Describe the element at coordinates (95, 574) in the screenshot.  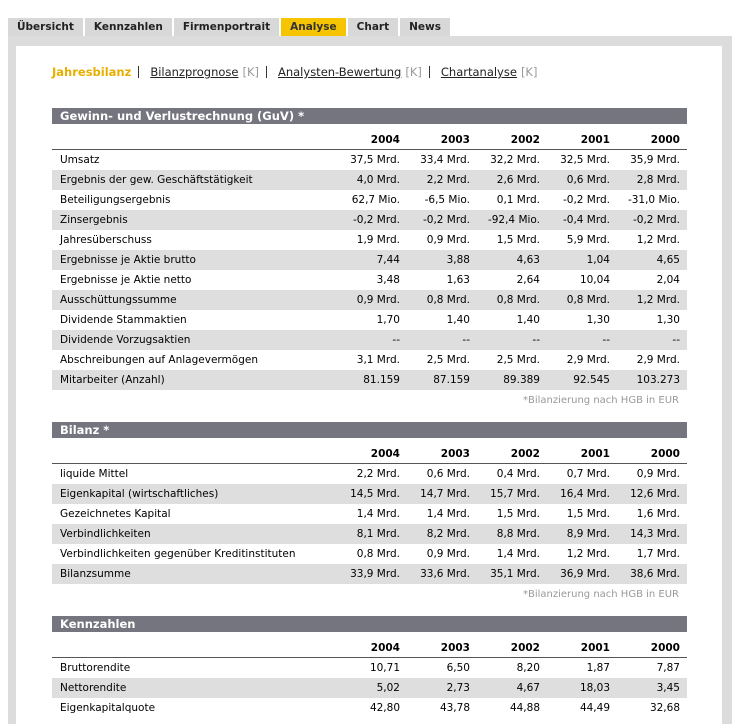
I see `row-label: Bilanzsumme` at that location.